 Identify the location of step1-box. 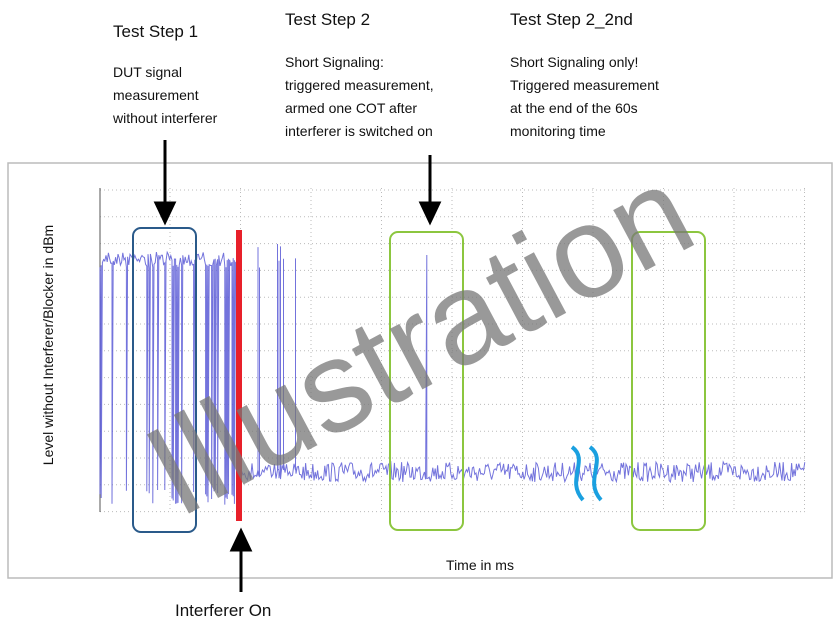
(164, 380).